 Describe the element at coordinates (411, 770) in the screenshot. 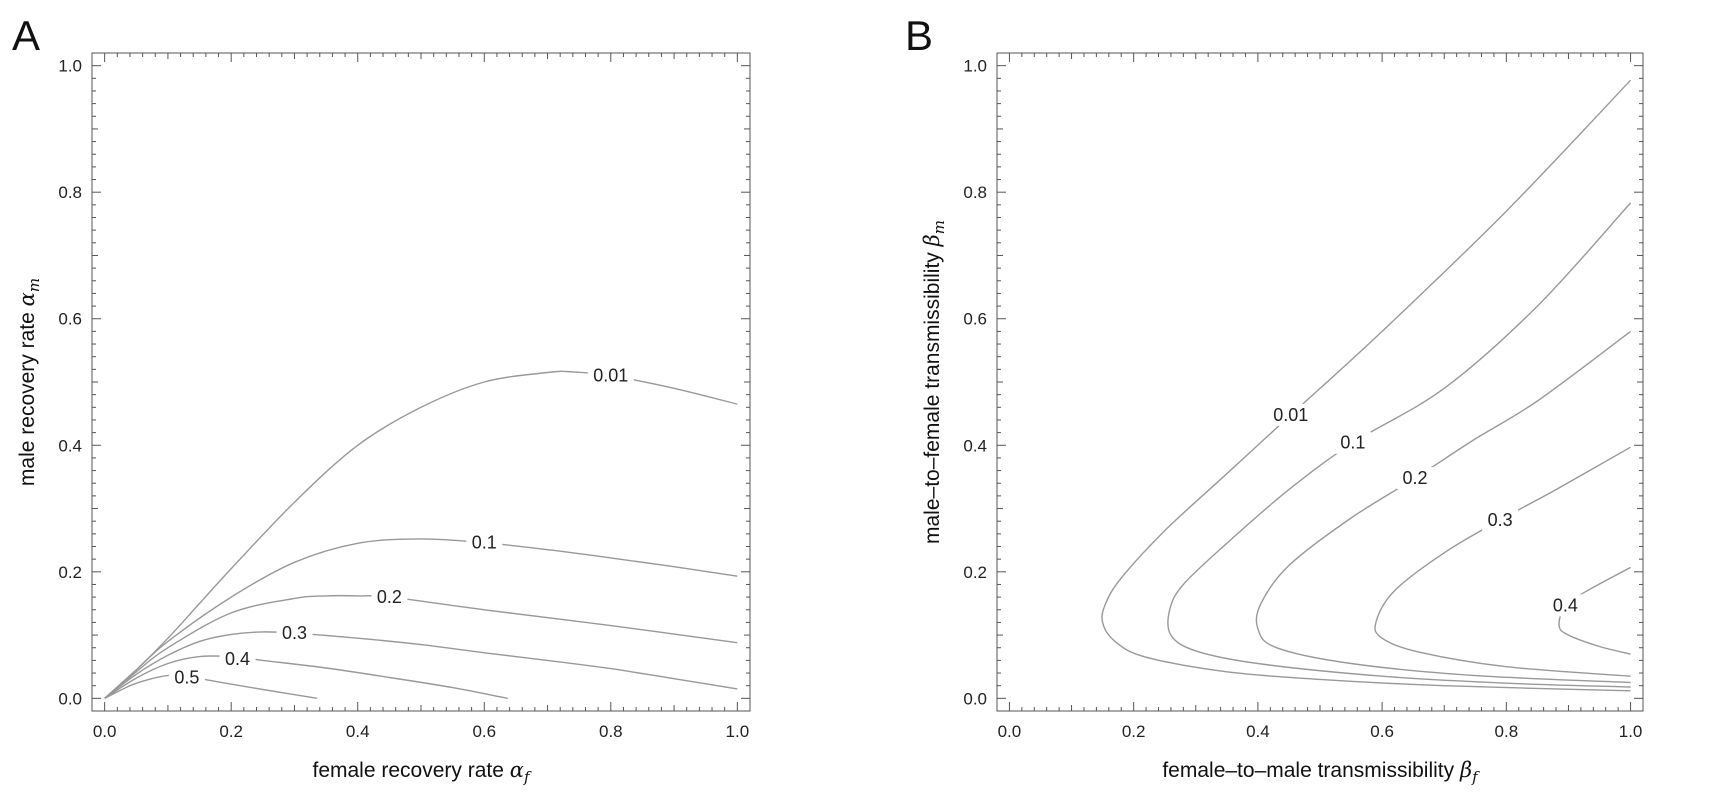

I see `x-axis-title-text: female recovery rate` at that location.